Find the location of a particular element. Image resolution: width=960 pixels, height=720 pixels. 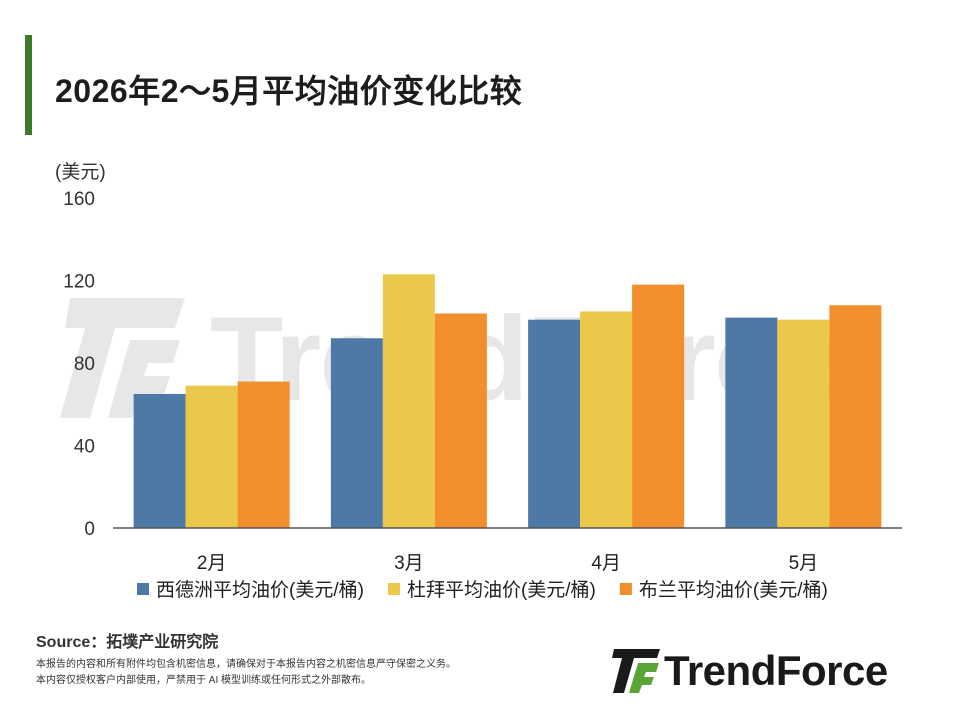

y-tick-label: 40 is located at coordinates (84, 447).